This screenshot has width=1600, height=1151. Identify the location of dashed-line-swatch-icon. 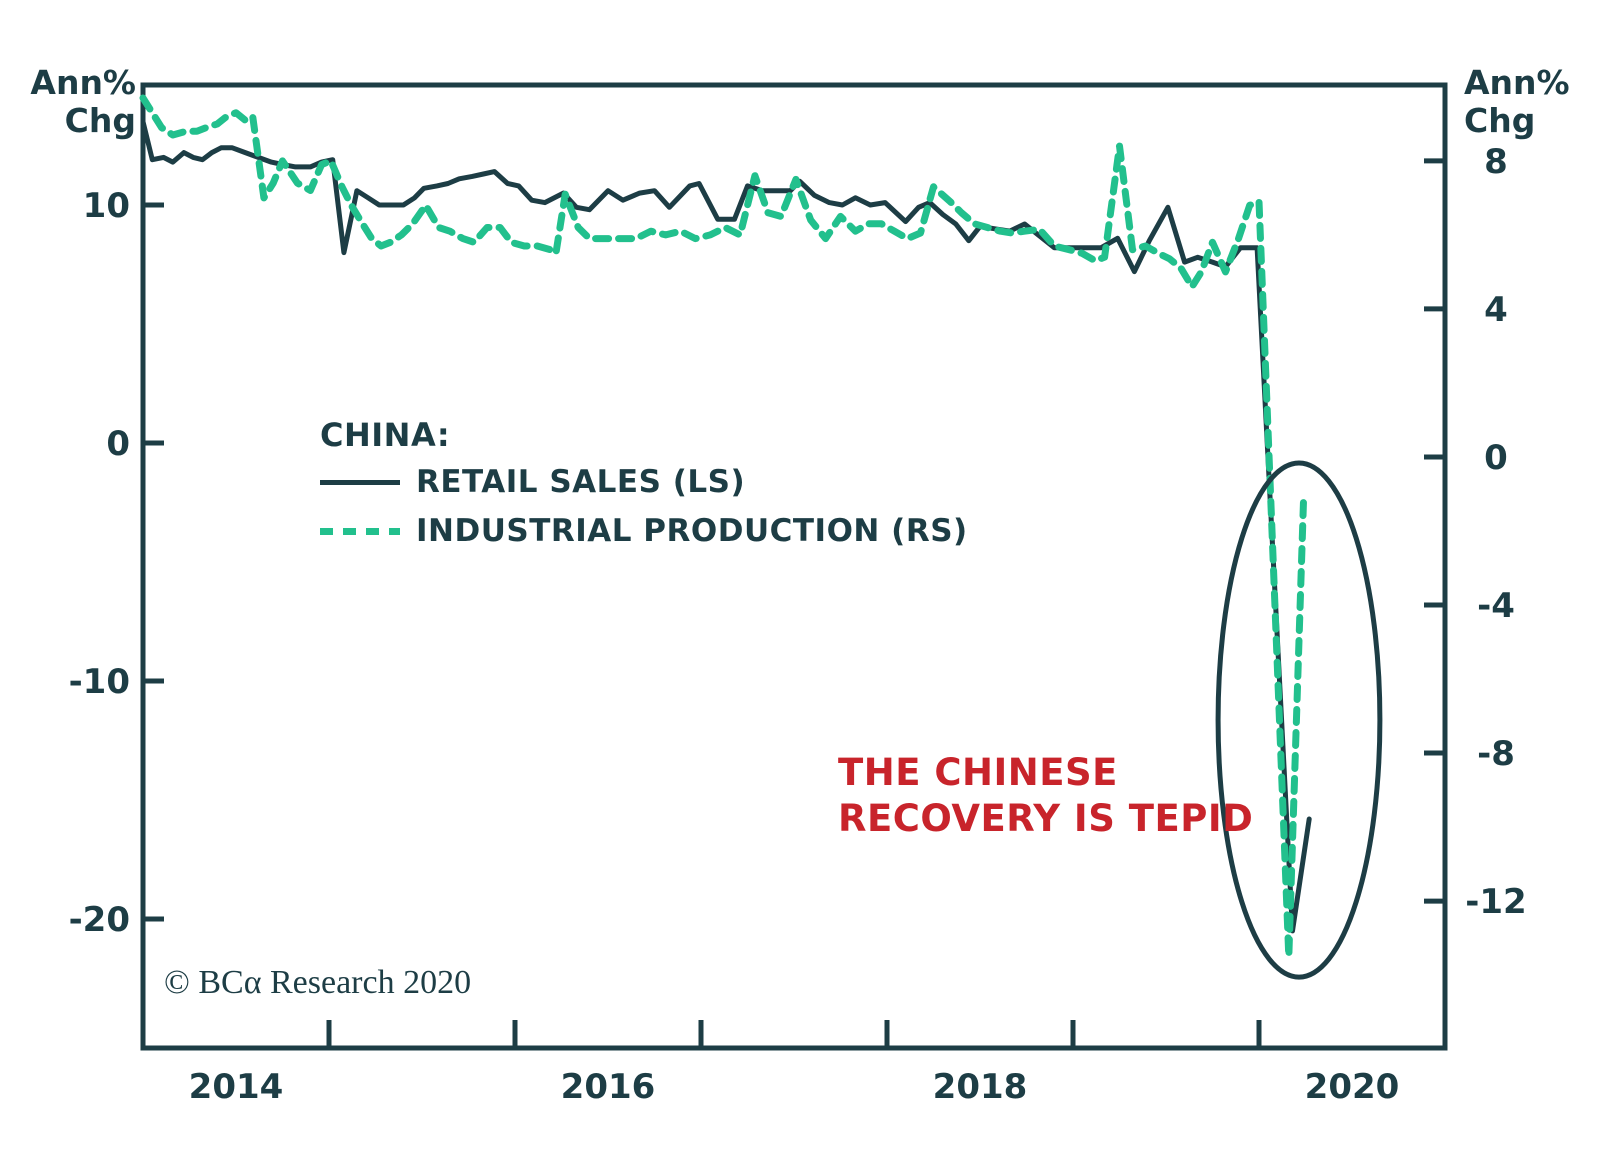
(360, 531).